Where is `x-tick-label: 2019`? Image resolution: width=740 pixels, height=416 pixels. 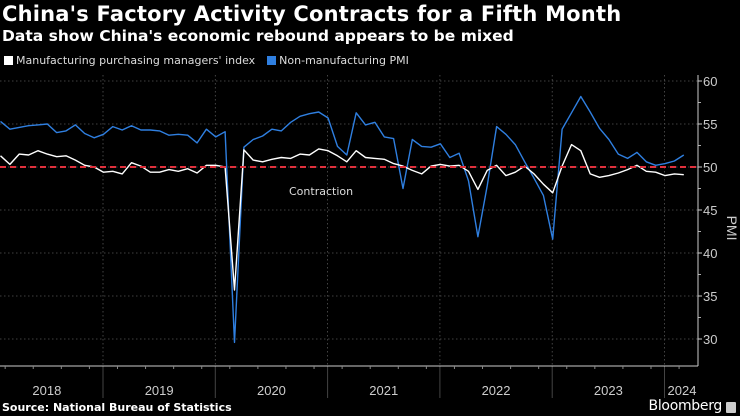
x-tick-label: 2019 is located at coordinates (159, 390).